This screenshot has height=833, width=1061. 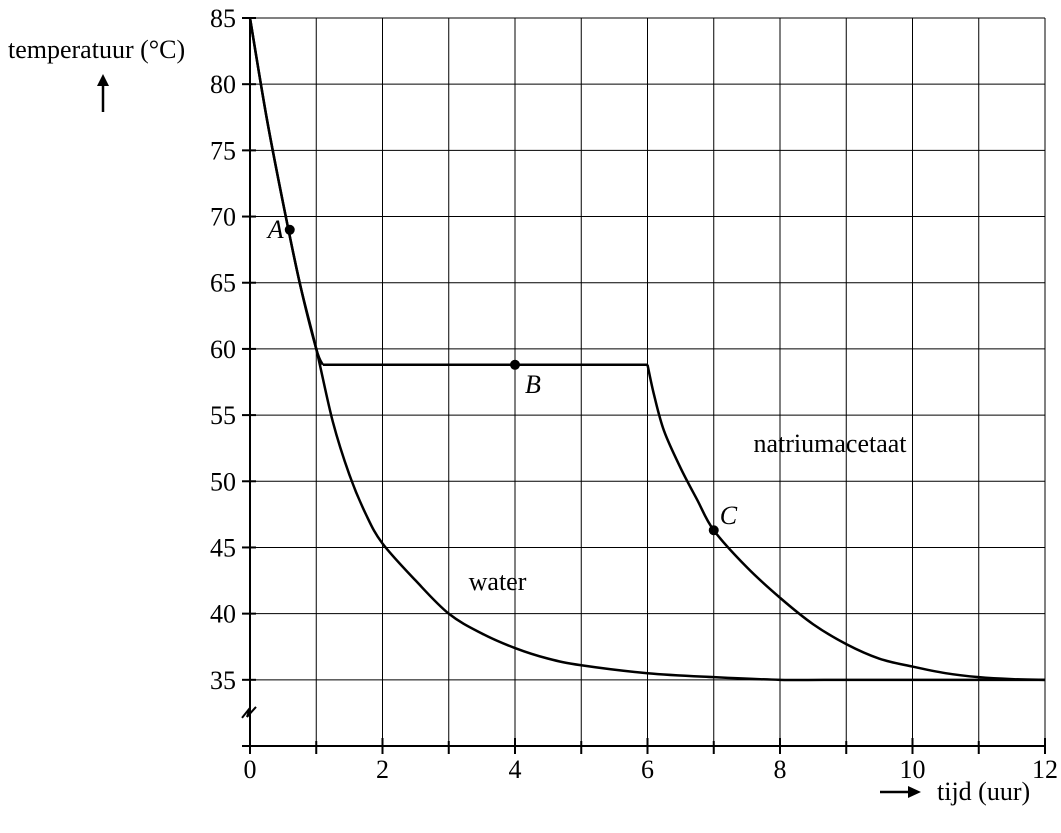 I want to click on y-tick-label: 45, so click(x=223, y=547).